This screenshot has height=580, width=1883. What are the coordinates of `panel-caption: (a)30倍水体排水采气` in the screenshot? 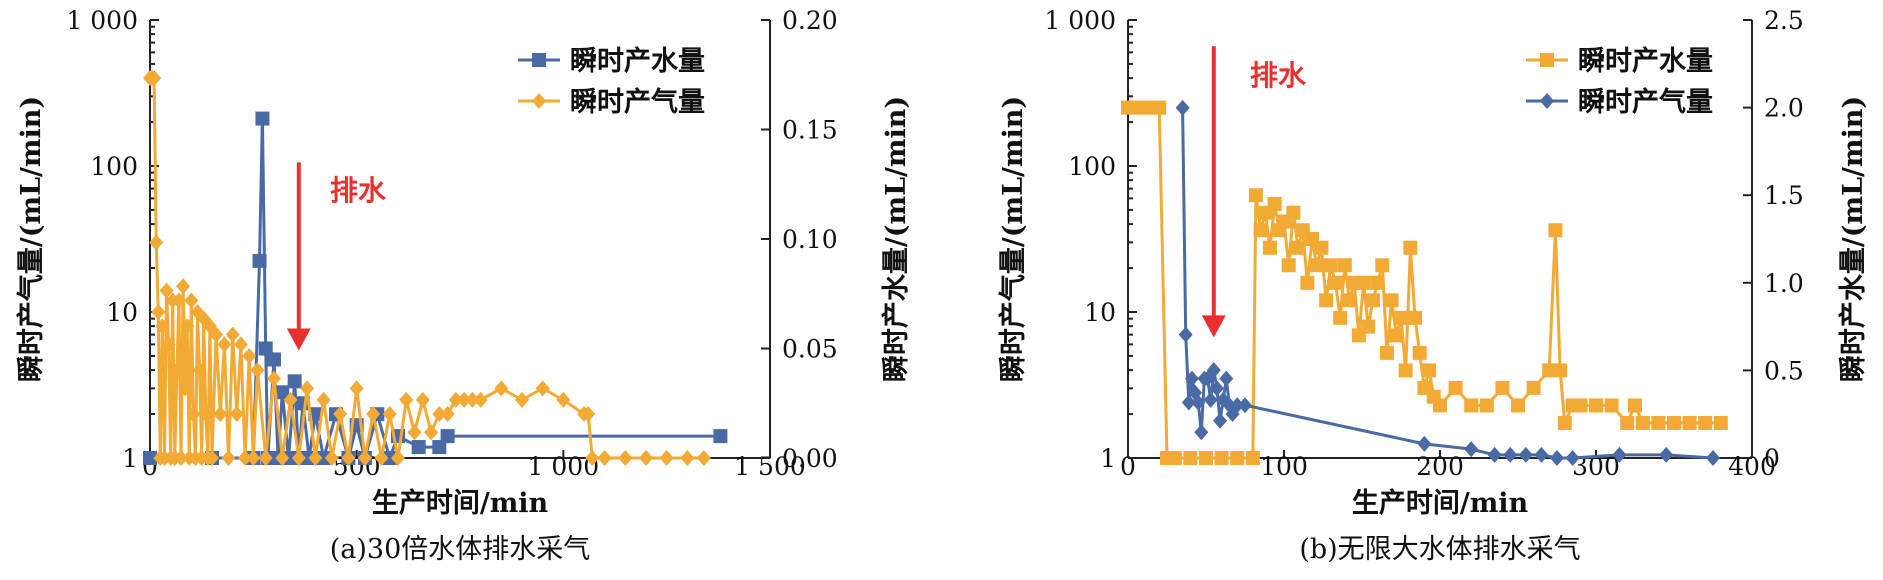 It's located at (460, 549).